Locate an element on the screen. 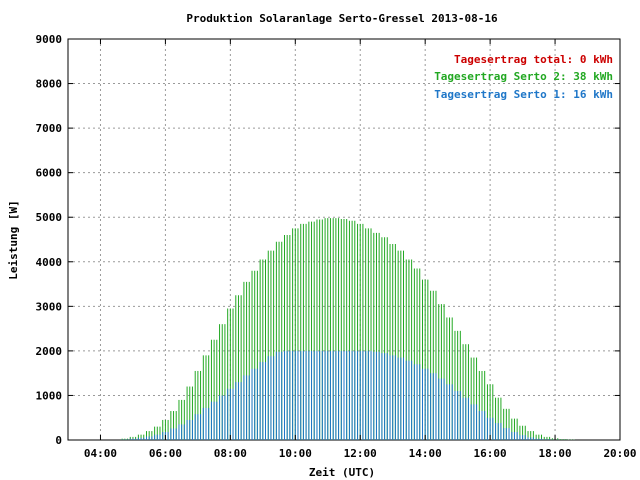 The image size is (640, 480). y-tick-label: 9000 is located at coordinates (49, 39).